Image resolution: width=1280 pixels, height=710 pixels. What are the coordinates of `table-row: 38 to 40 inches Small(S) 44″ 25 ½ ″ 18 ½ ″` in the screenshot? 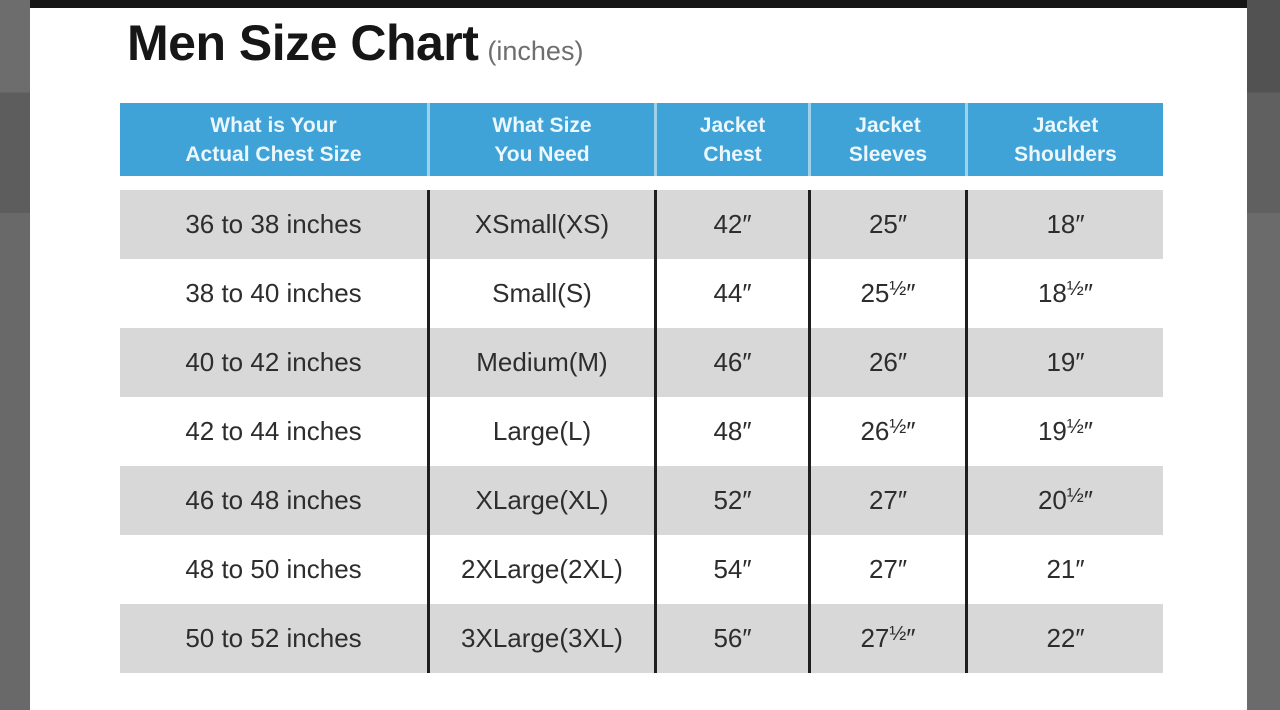 It's located at (641, 293).